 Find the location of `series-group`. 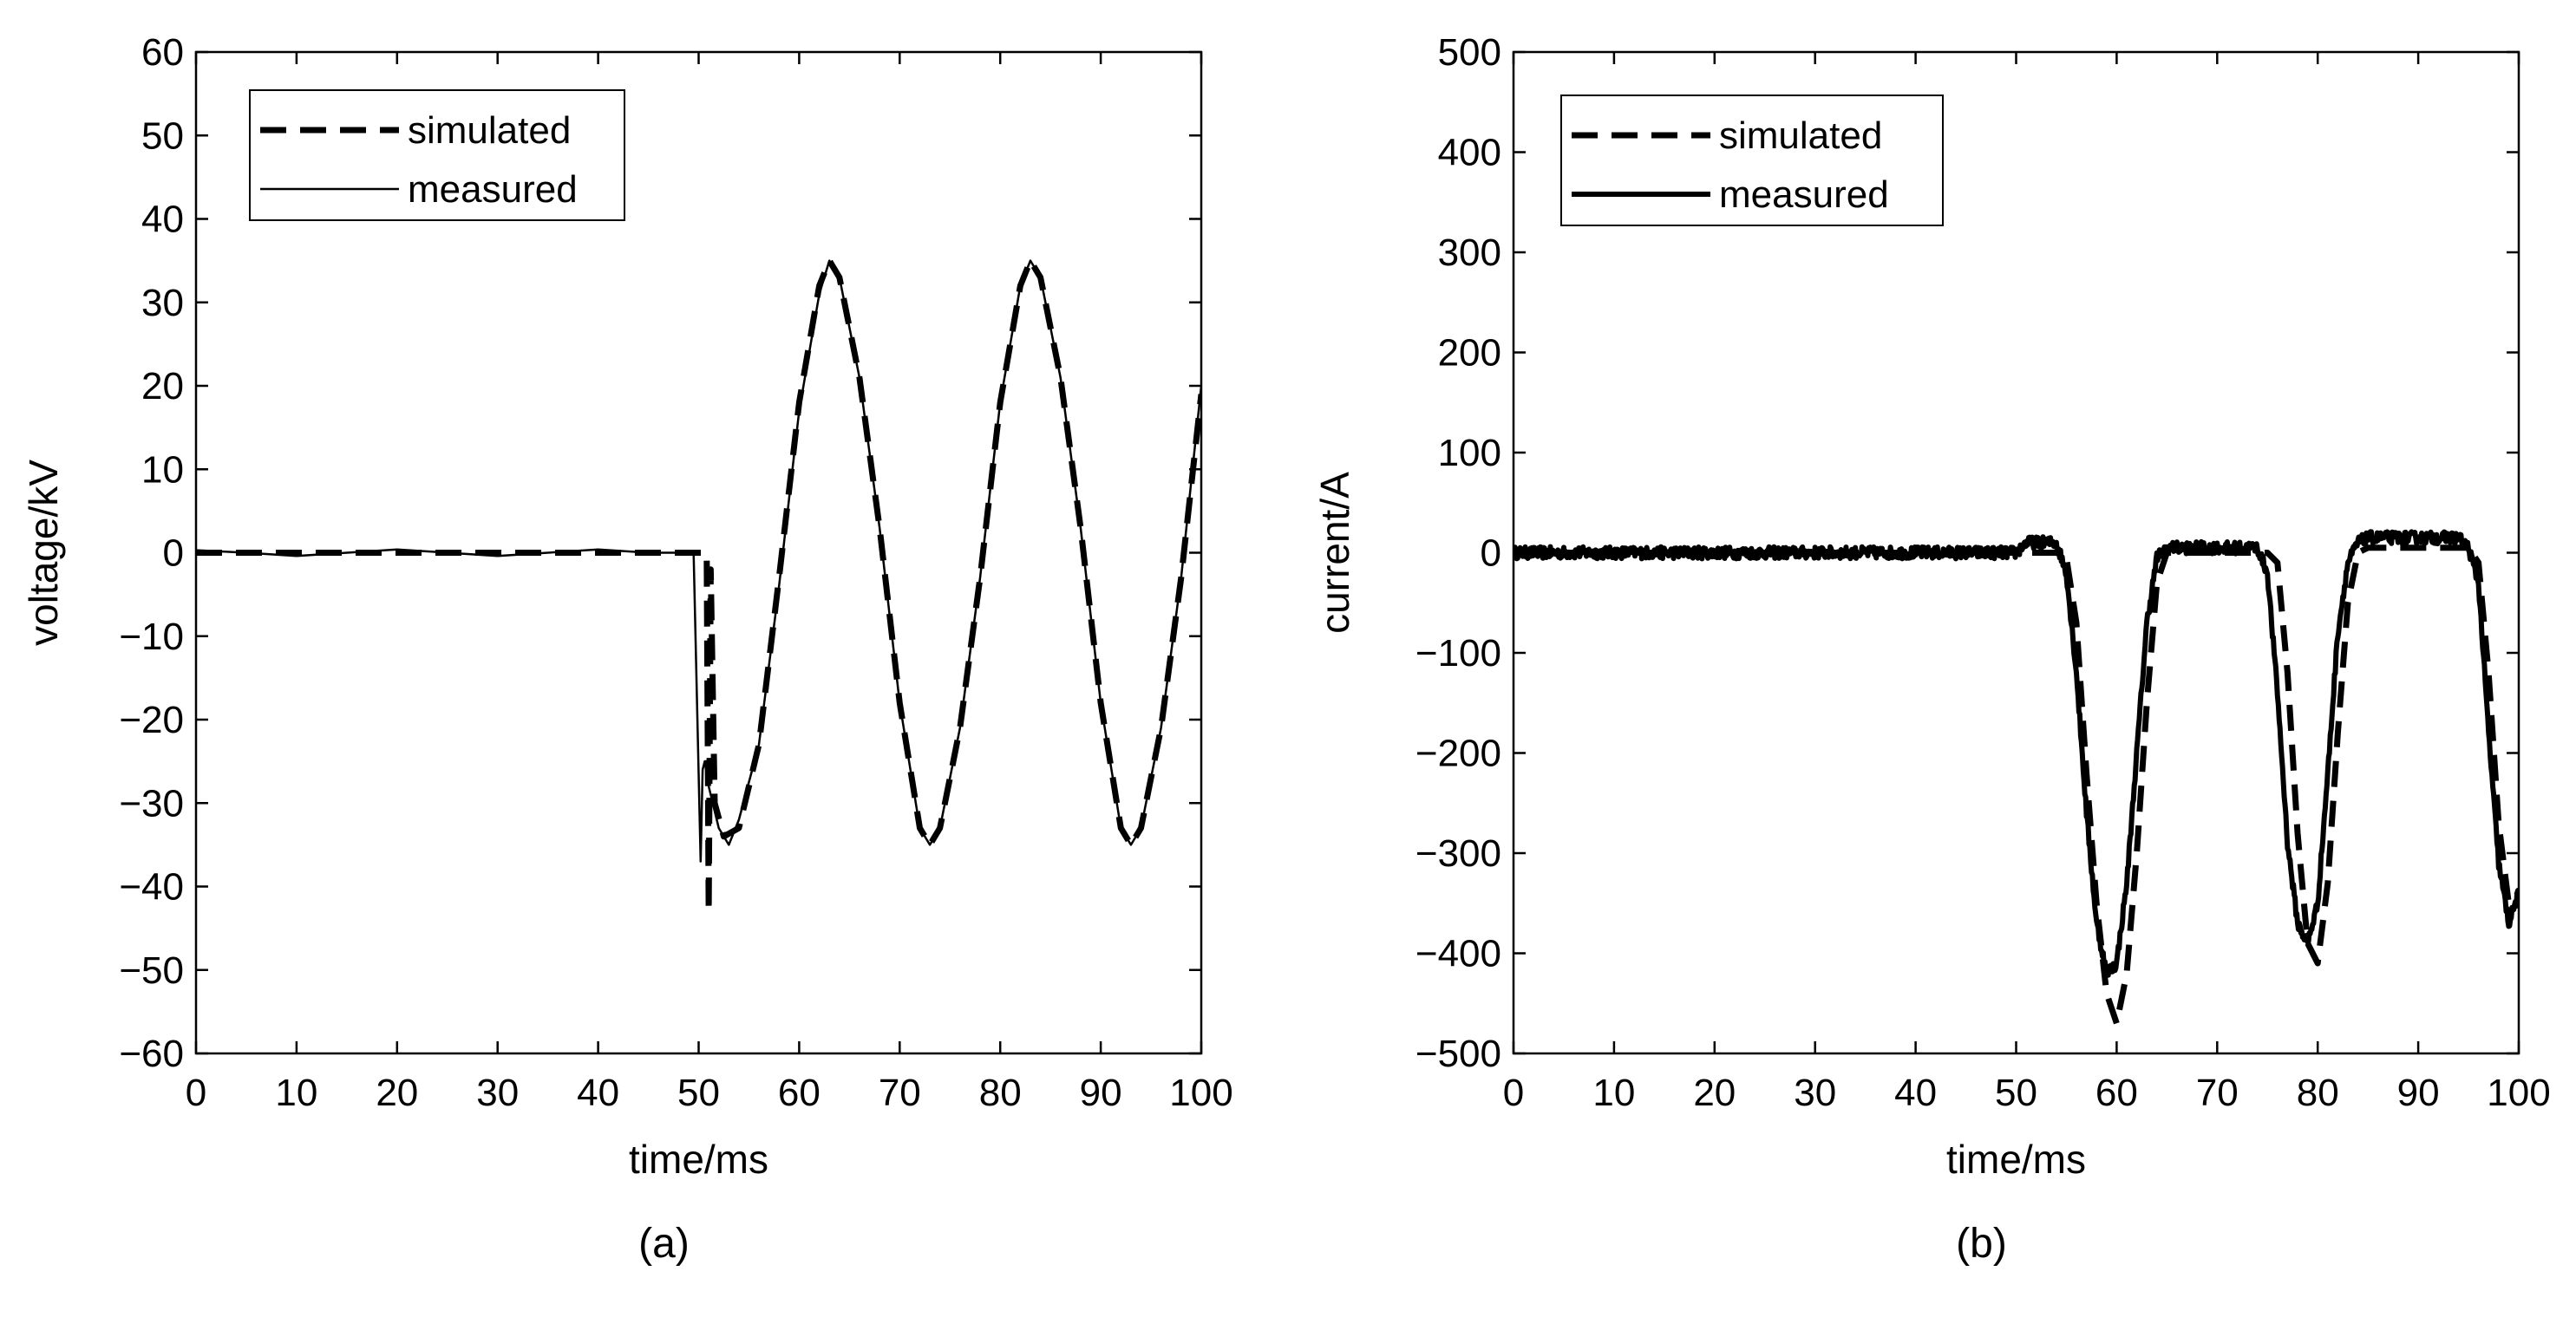

series-group is located at coordinates (2016, 778).